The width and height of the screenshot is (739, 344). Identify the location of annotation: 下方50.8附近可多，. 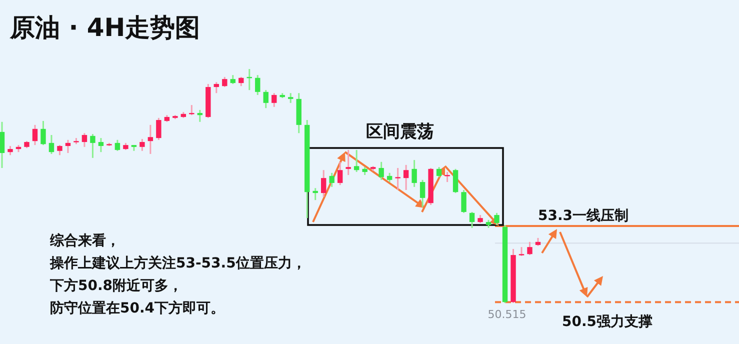
(116, 285).